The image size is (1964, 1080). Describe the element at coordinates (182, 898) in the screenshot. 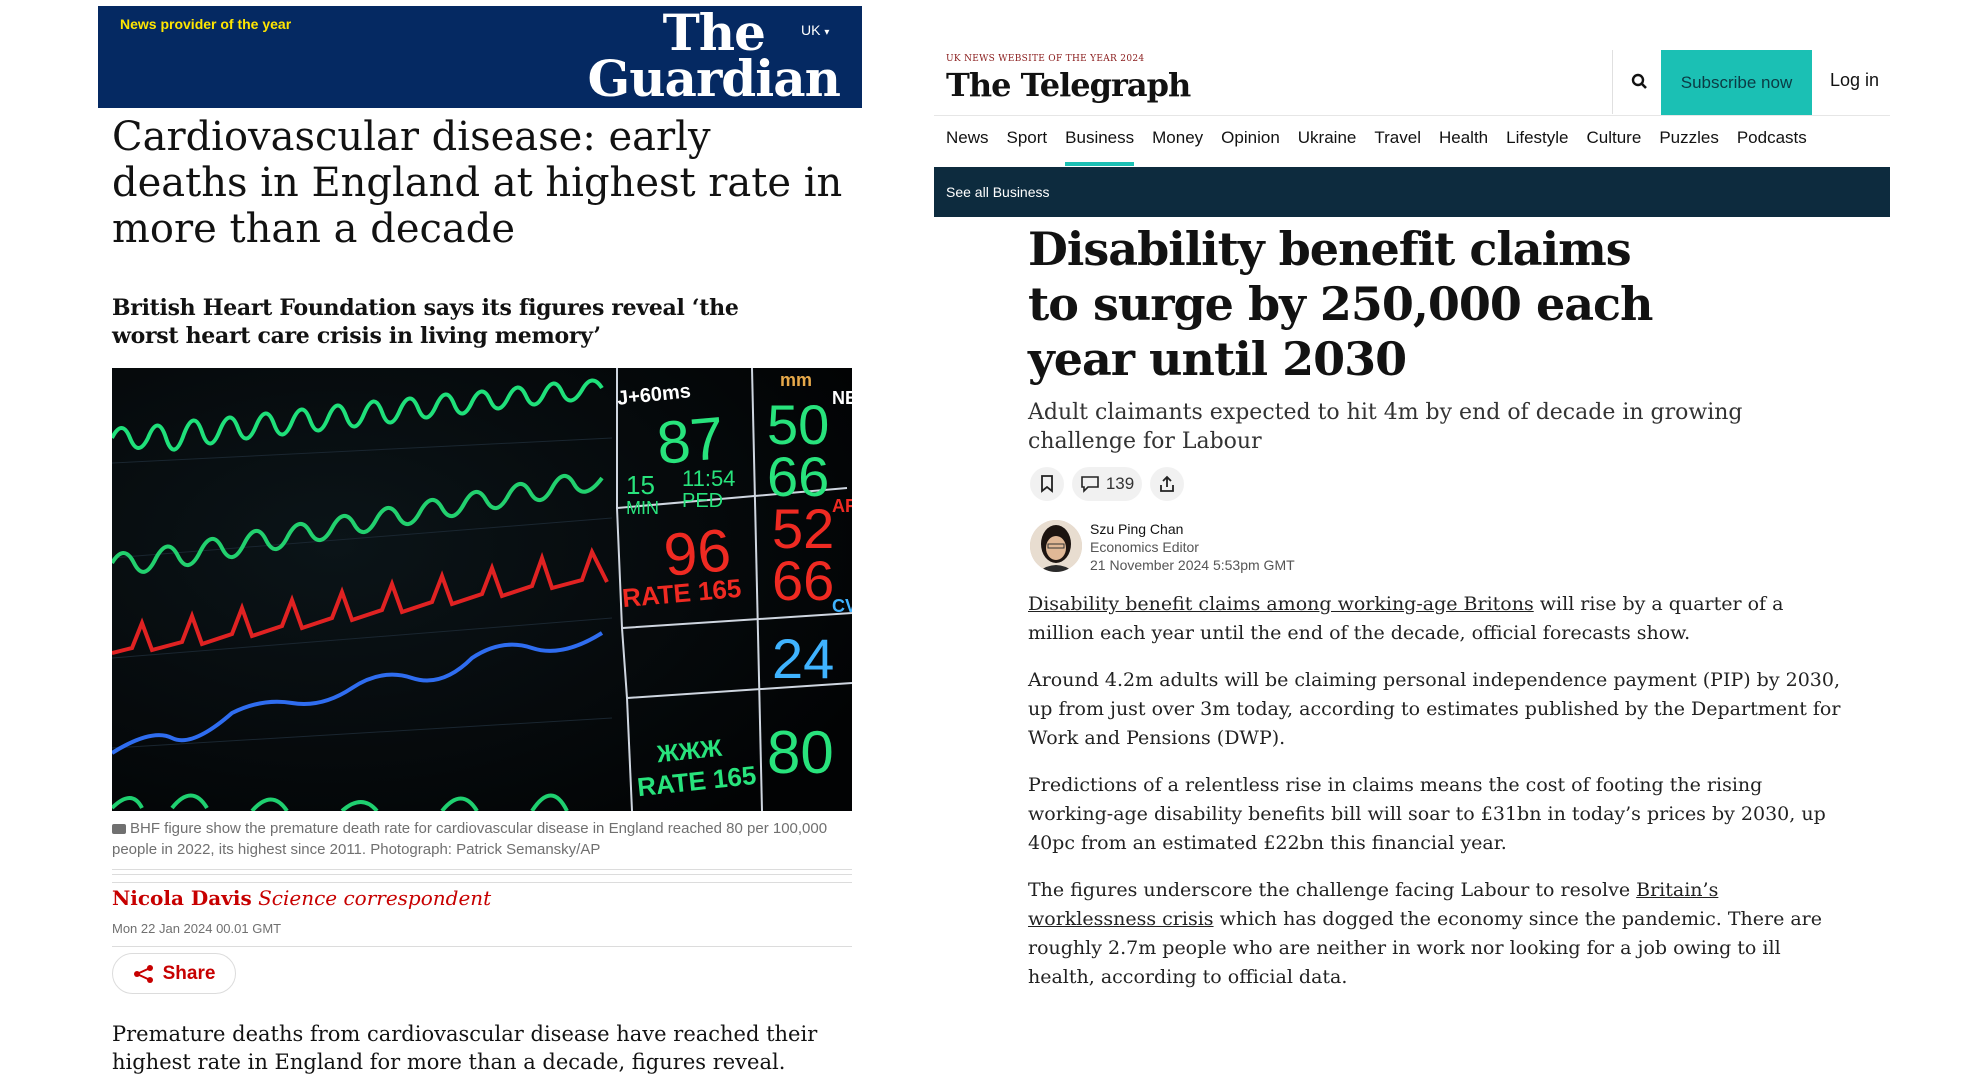

I see `author-name: Nicola Davis` at that location.